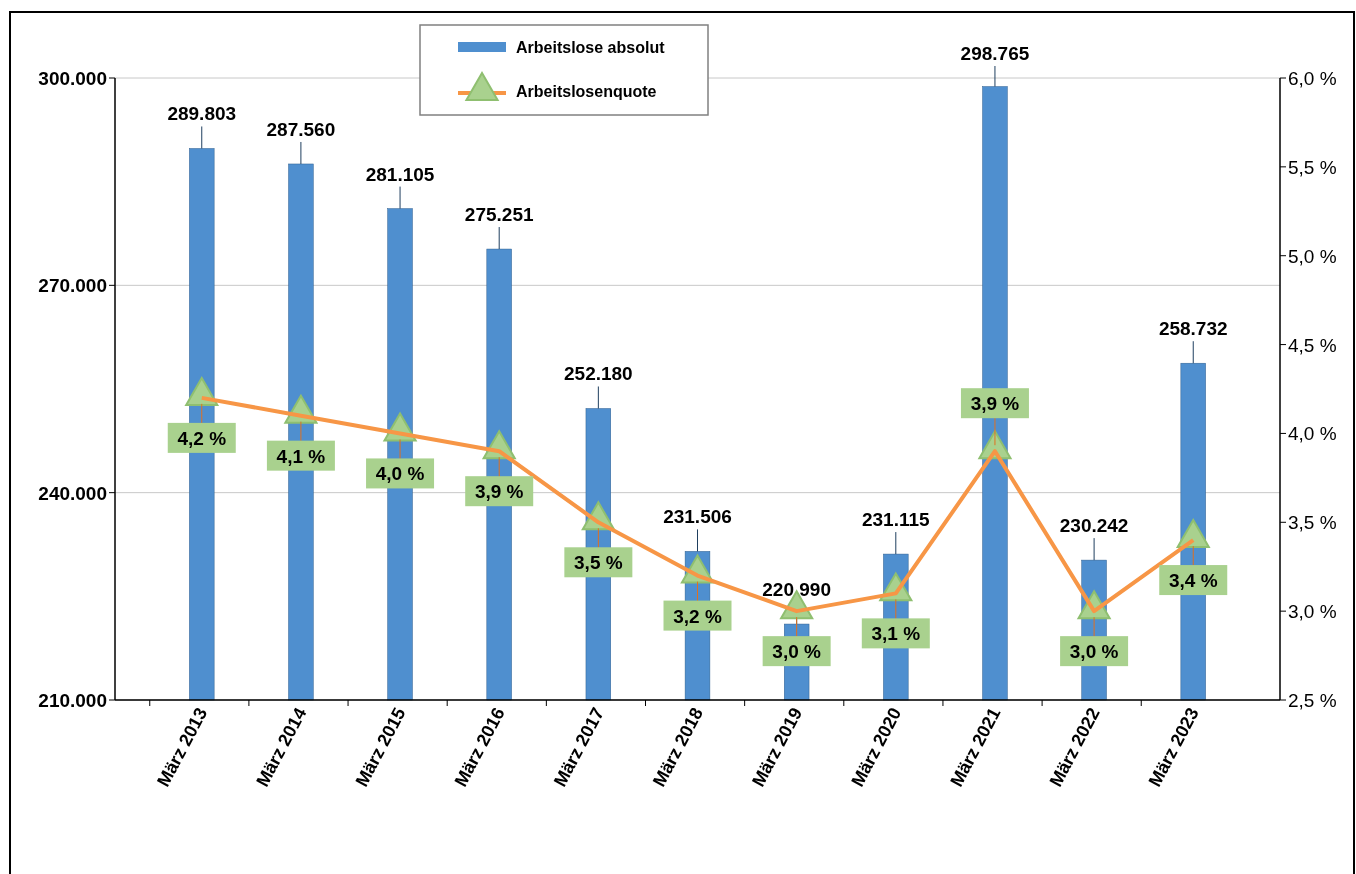  Describe the element at coordinates (1312, 78) in the screenshot. I see `y2-tick-label: 6,0 %` at that location.